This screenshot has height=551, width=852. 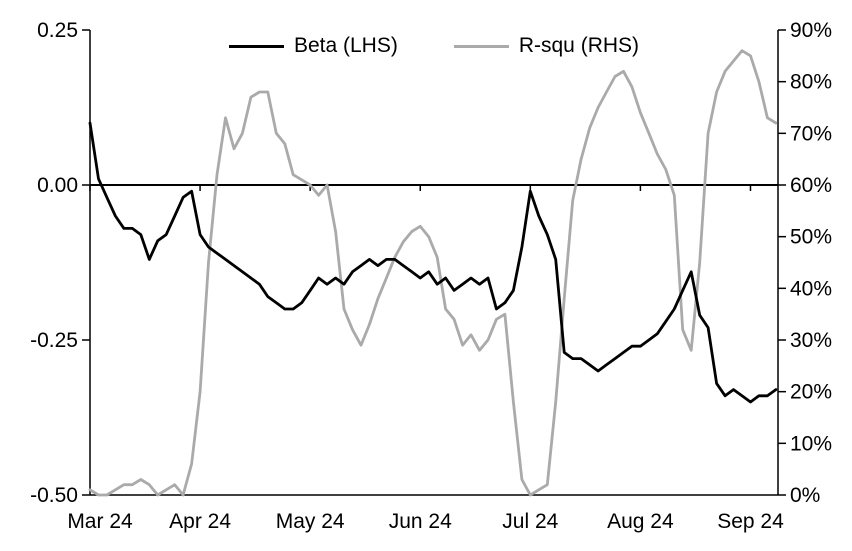 I want to click on right-axis-tick-label: 90%, so click(x=811, y=30).